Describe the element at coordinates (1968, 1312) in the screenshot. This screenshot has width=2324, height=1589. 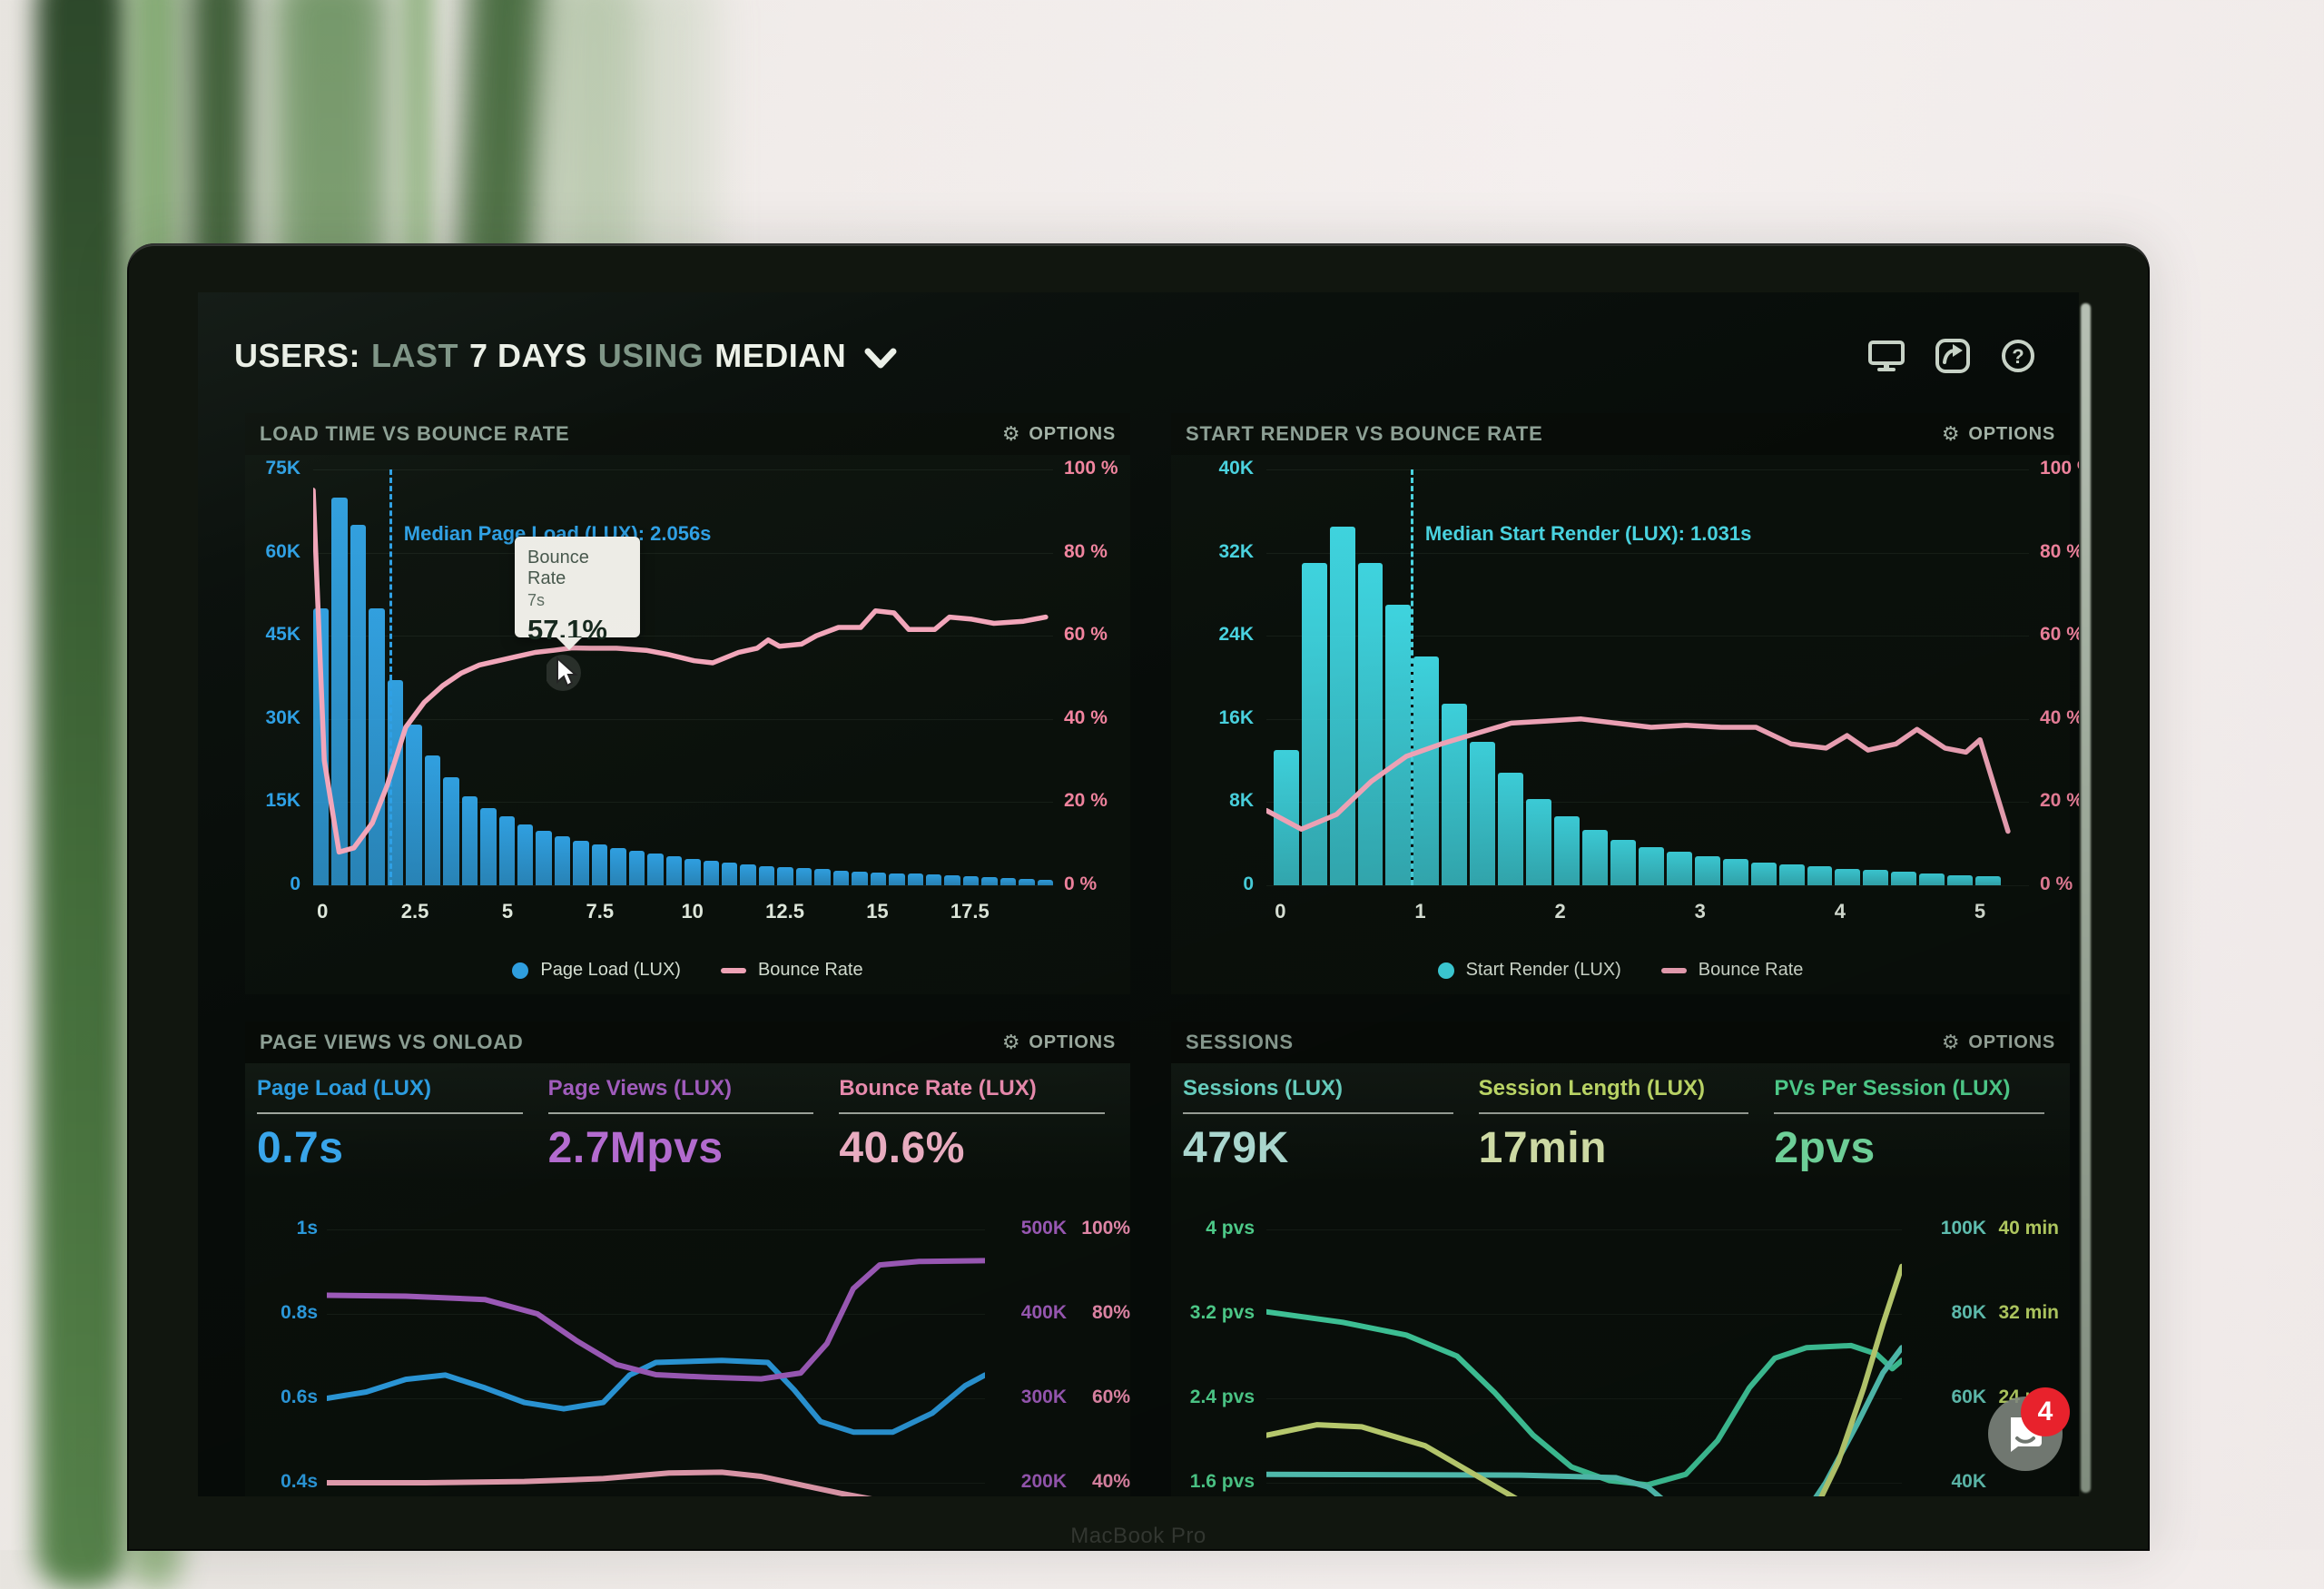
I see `y-axis-tick-right-1: 80K` at that location.